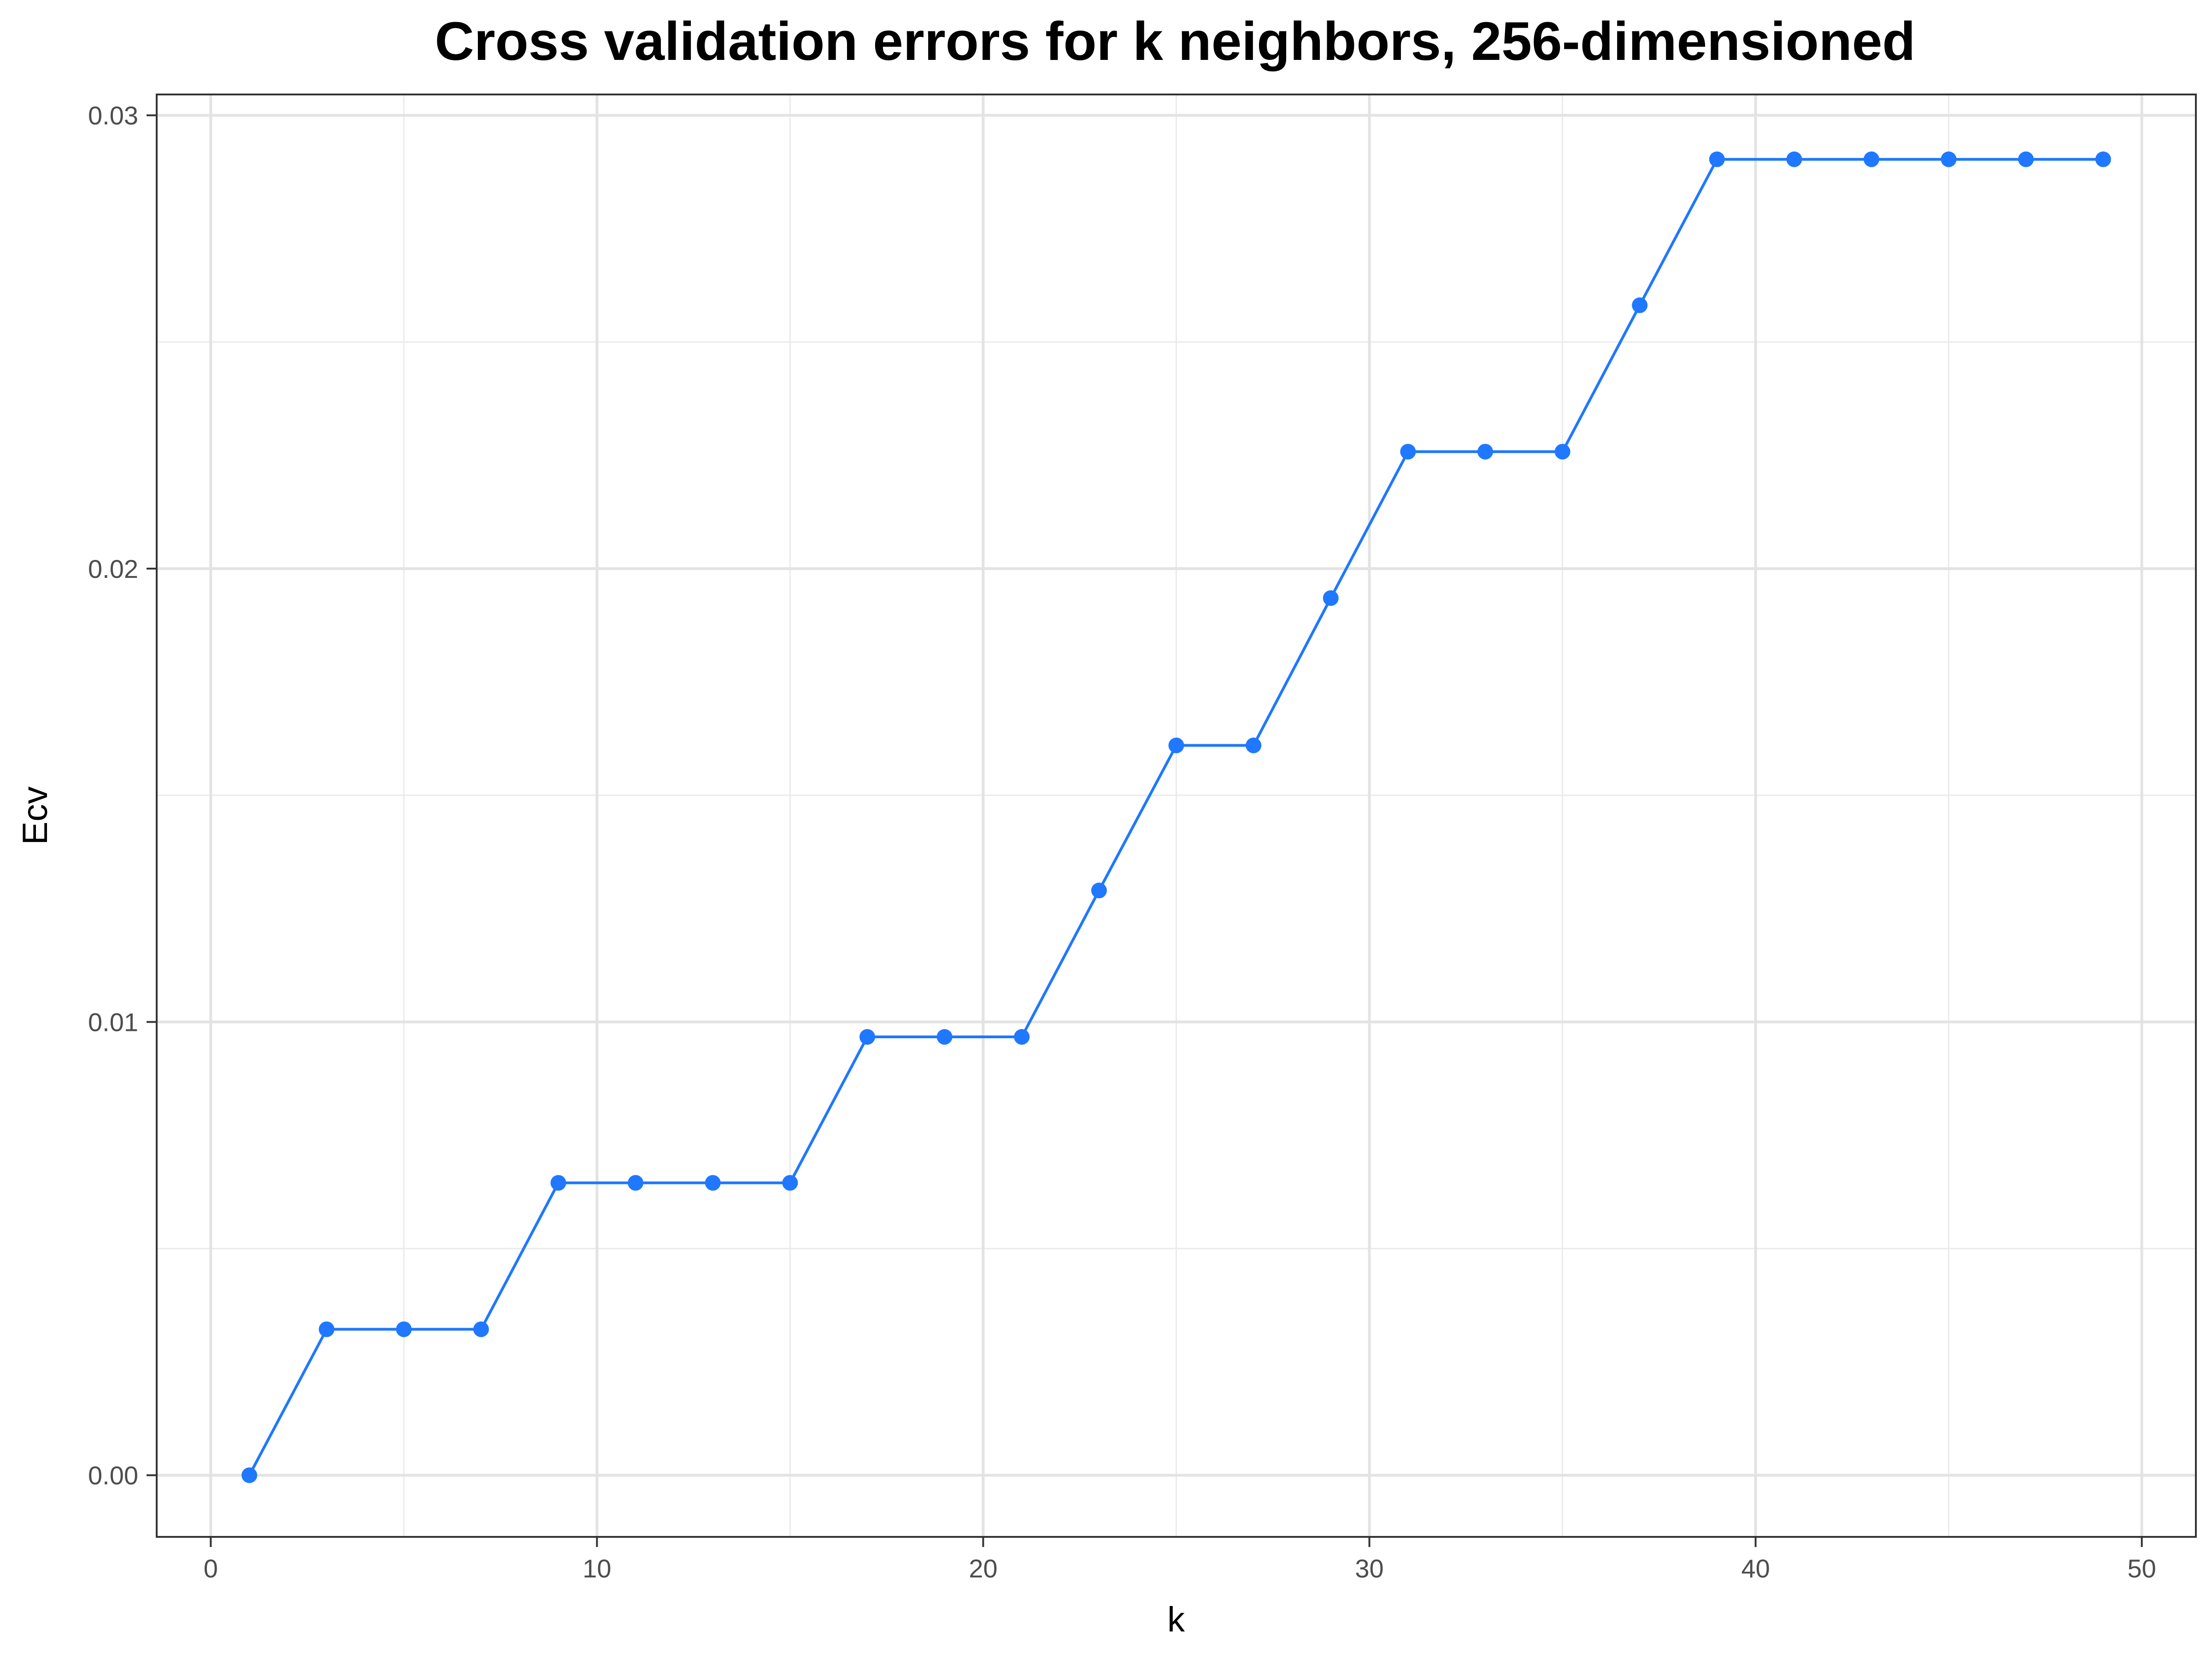 The width and height of the screenshot is (2212, 1659). What do you see at coordinates (113, 1022) in the screenshot?
I see `y-tick-label: 0.01` at bounding box center [113, 1022].